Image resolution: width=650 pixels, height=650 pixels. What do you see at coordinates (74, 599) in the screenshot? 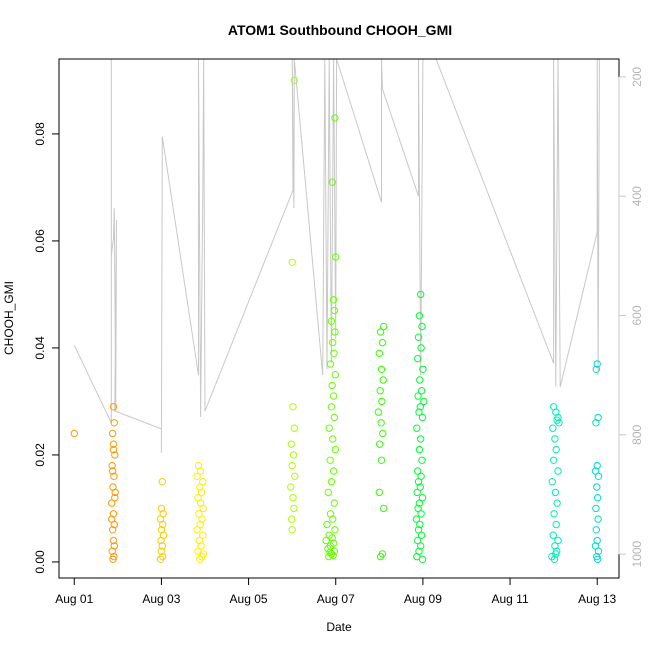
I see `x-tick-label: Aug 01` at bounding box center [74, 599].